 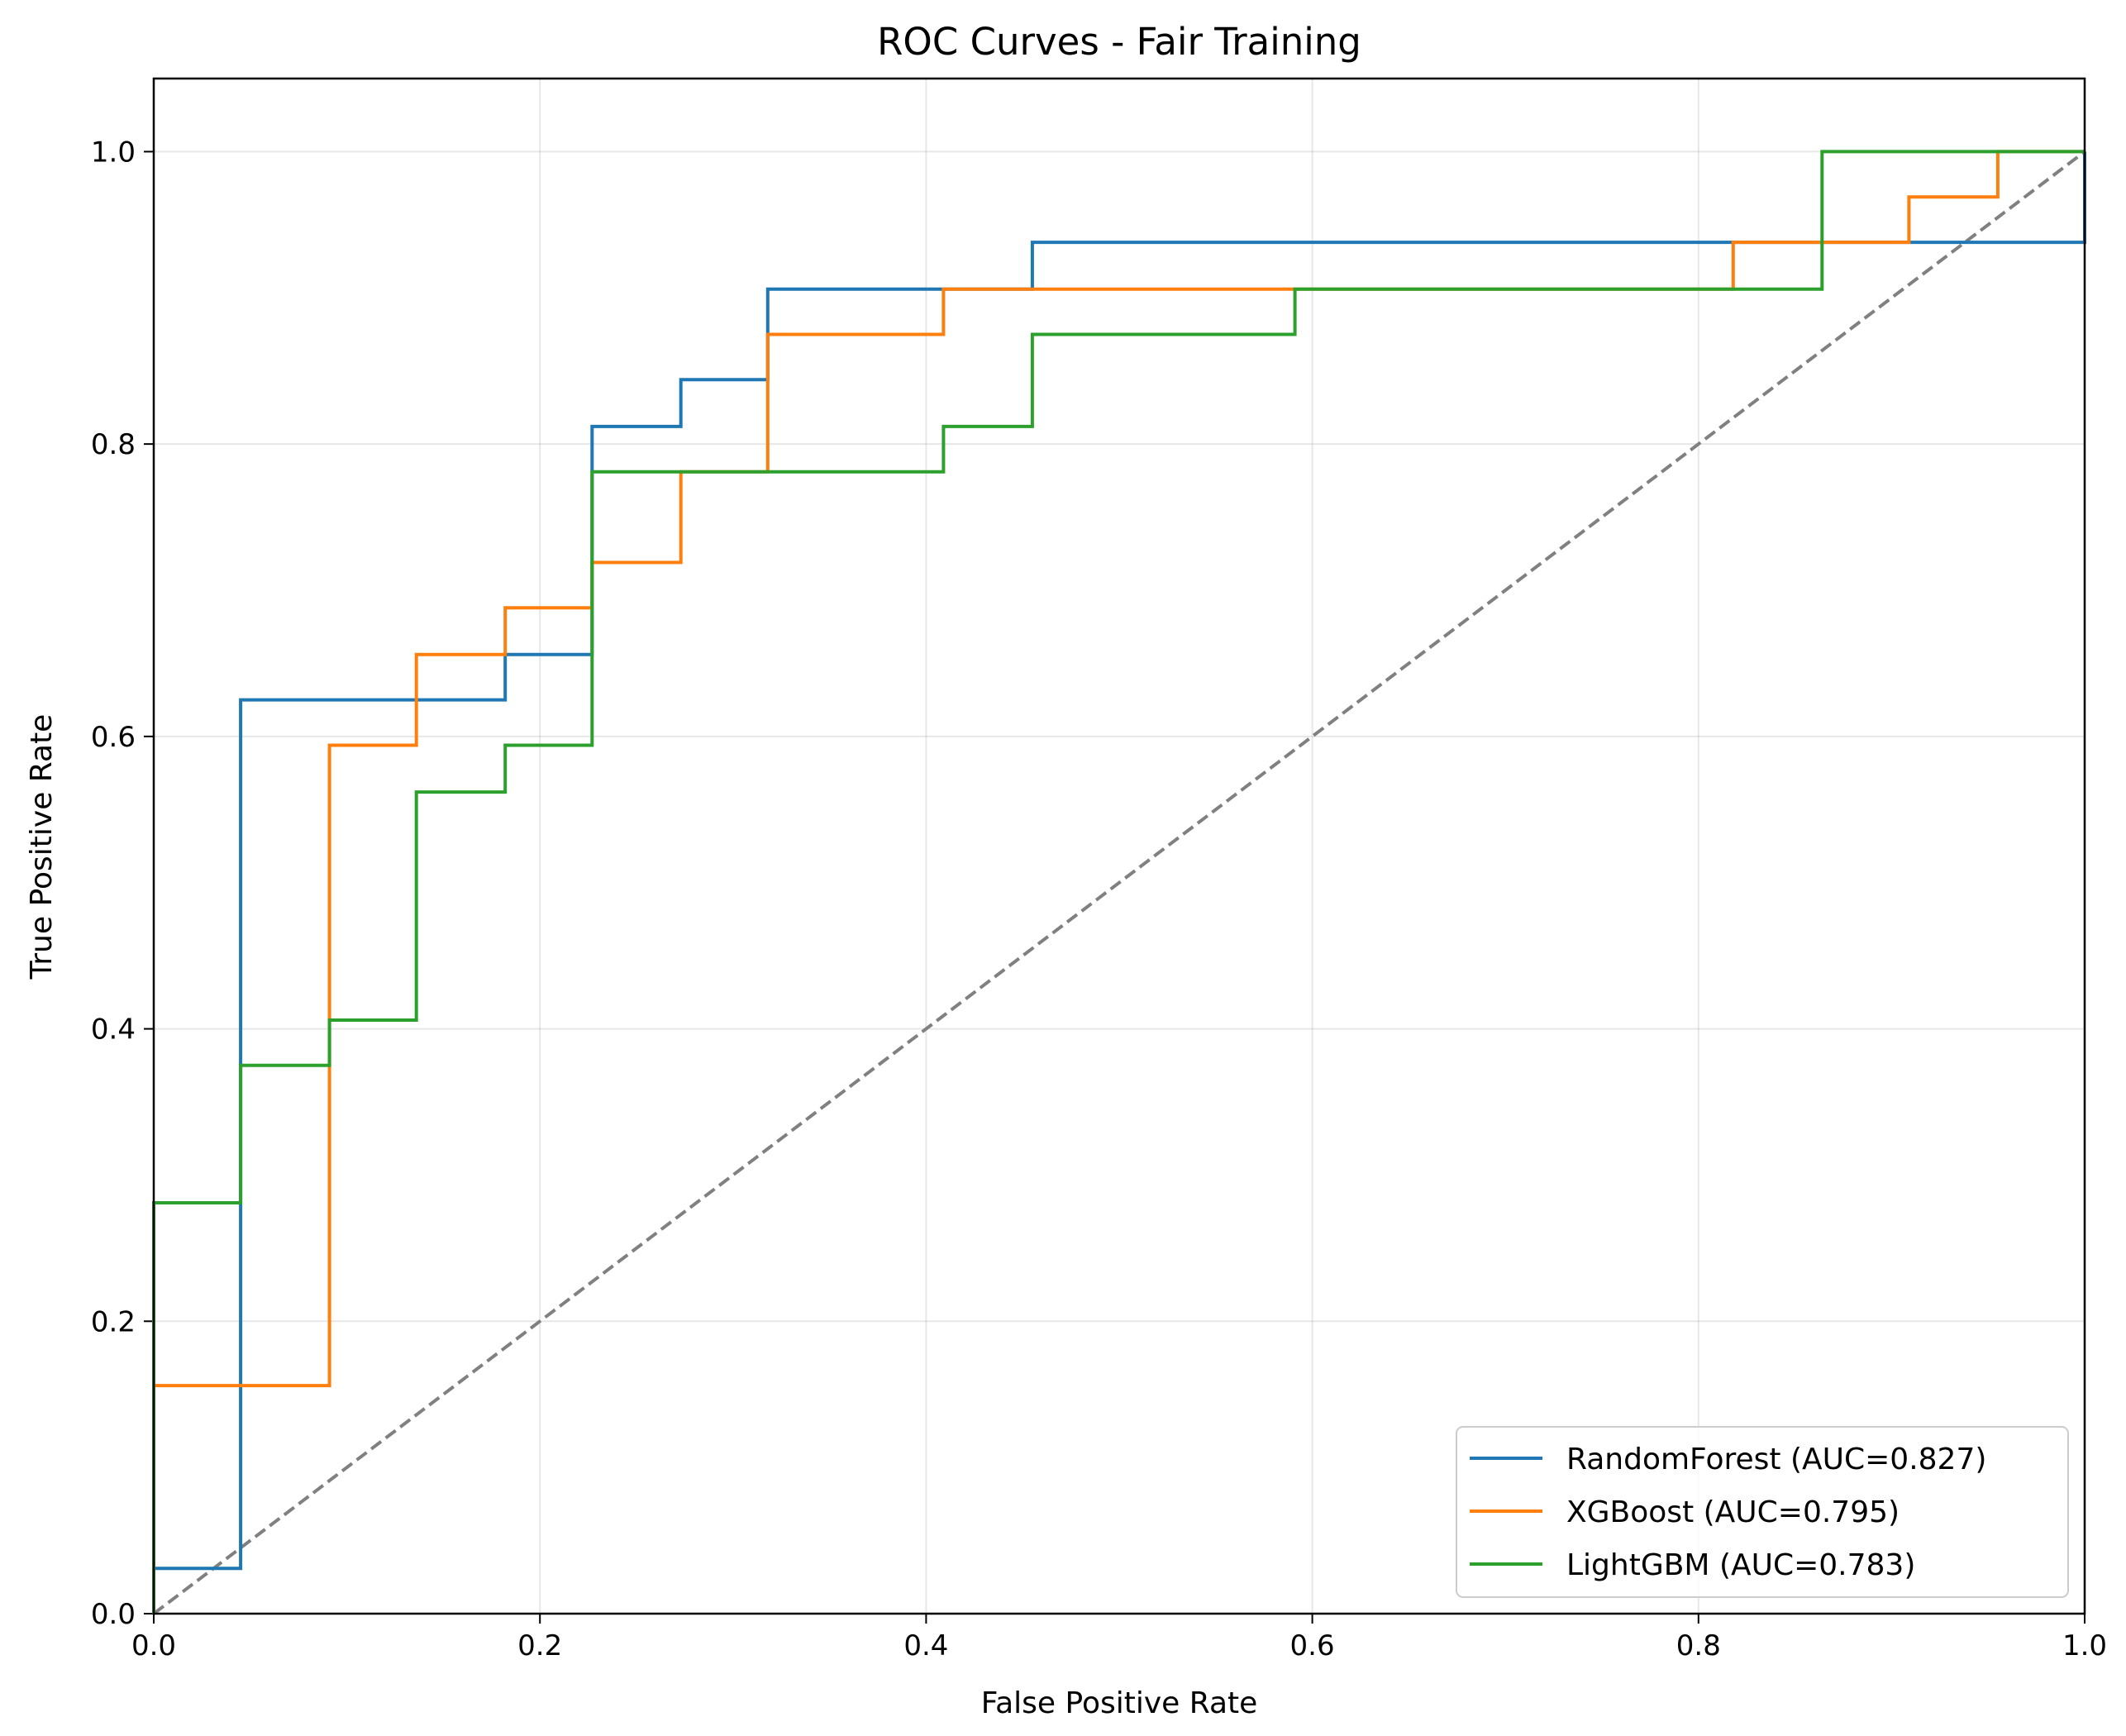 I want to click on y-axis-label: True Positive Rate, so click(x=42, y=847).